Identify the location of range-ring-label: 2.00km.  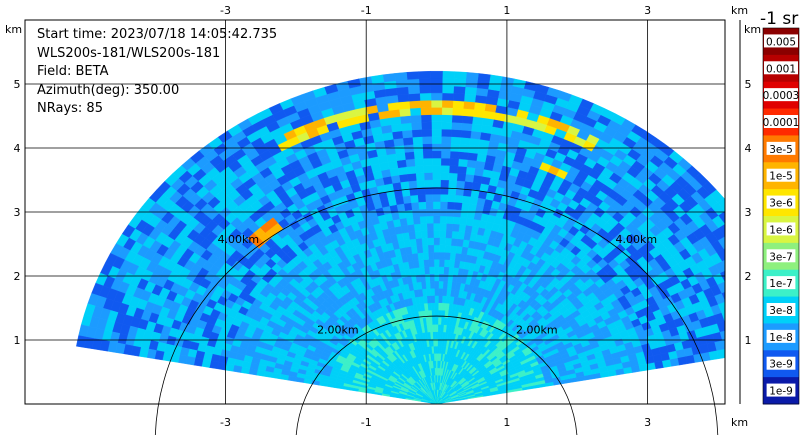
(338, 329).